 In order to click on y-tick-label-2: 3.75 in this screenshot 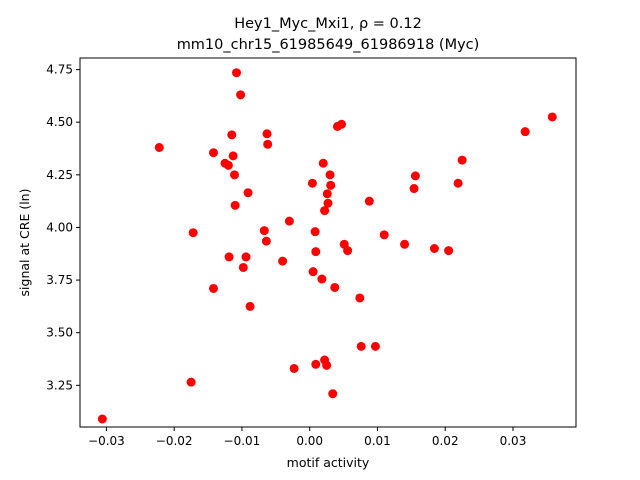, I will do `click(59, 280)`.